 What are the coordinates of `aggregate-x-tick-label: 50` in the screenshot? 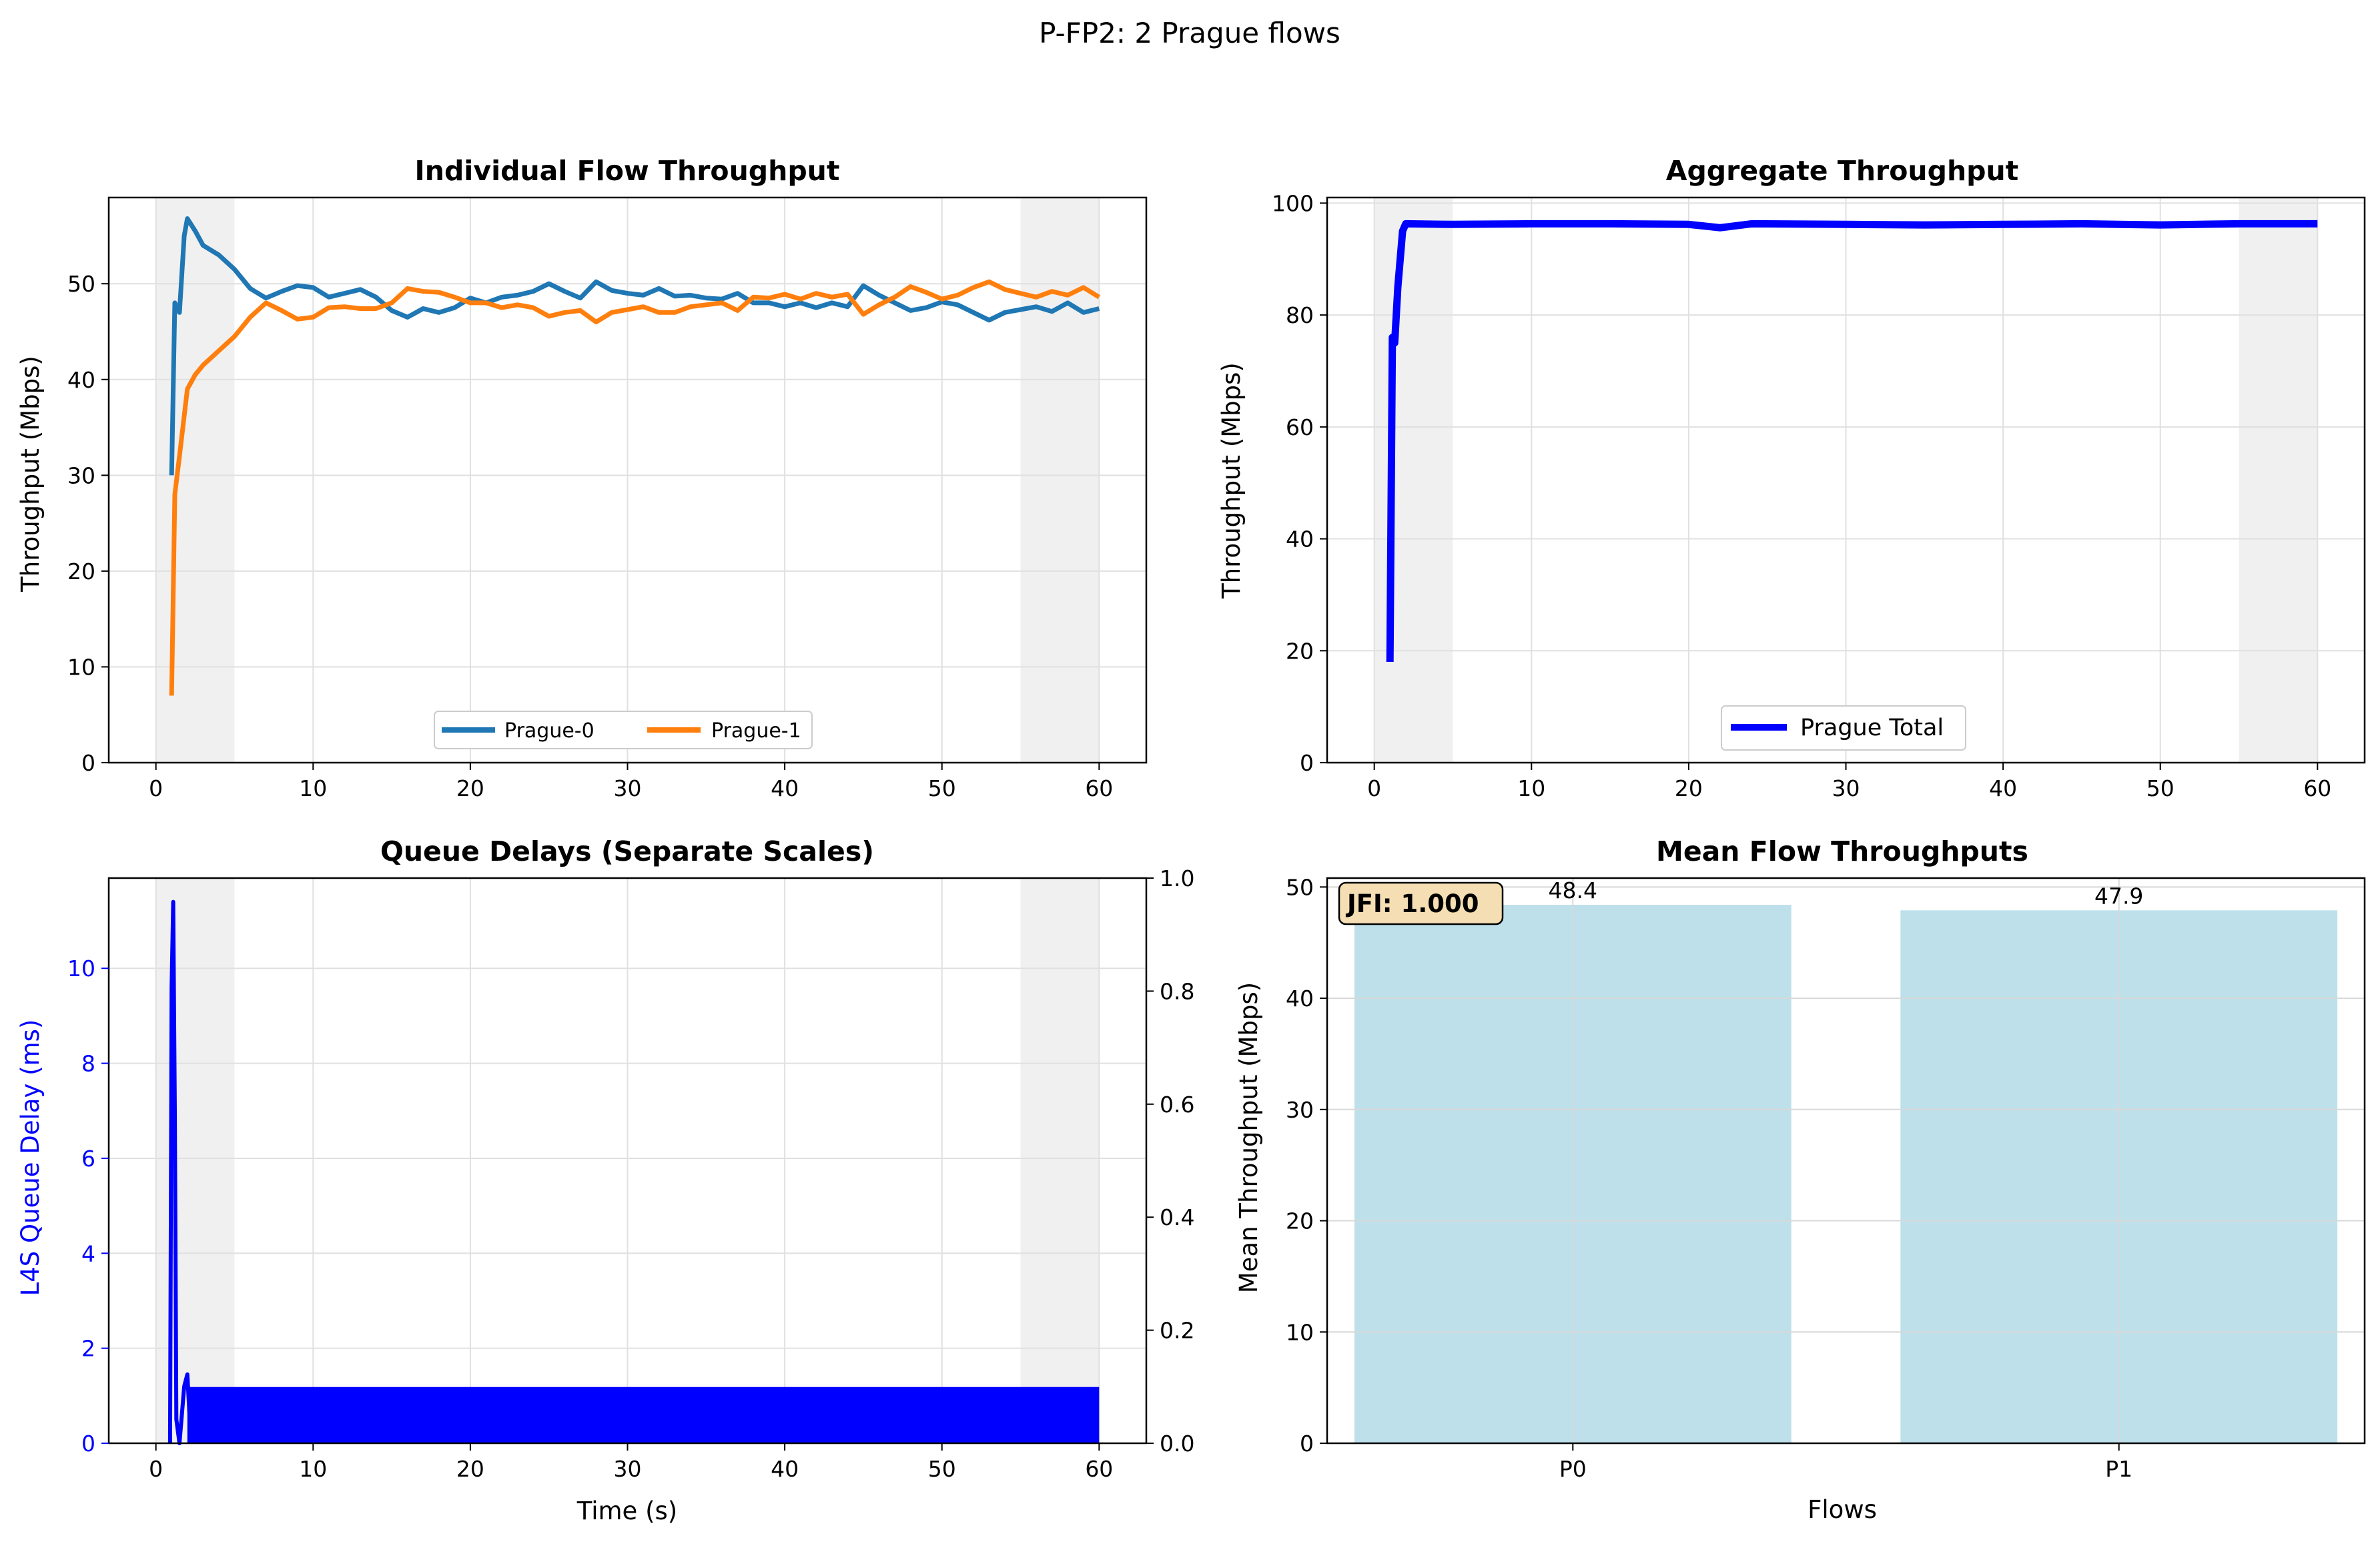 It's located at (2160, 788).